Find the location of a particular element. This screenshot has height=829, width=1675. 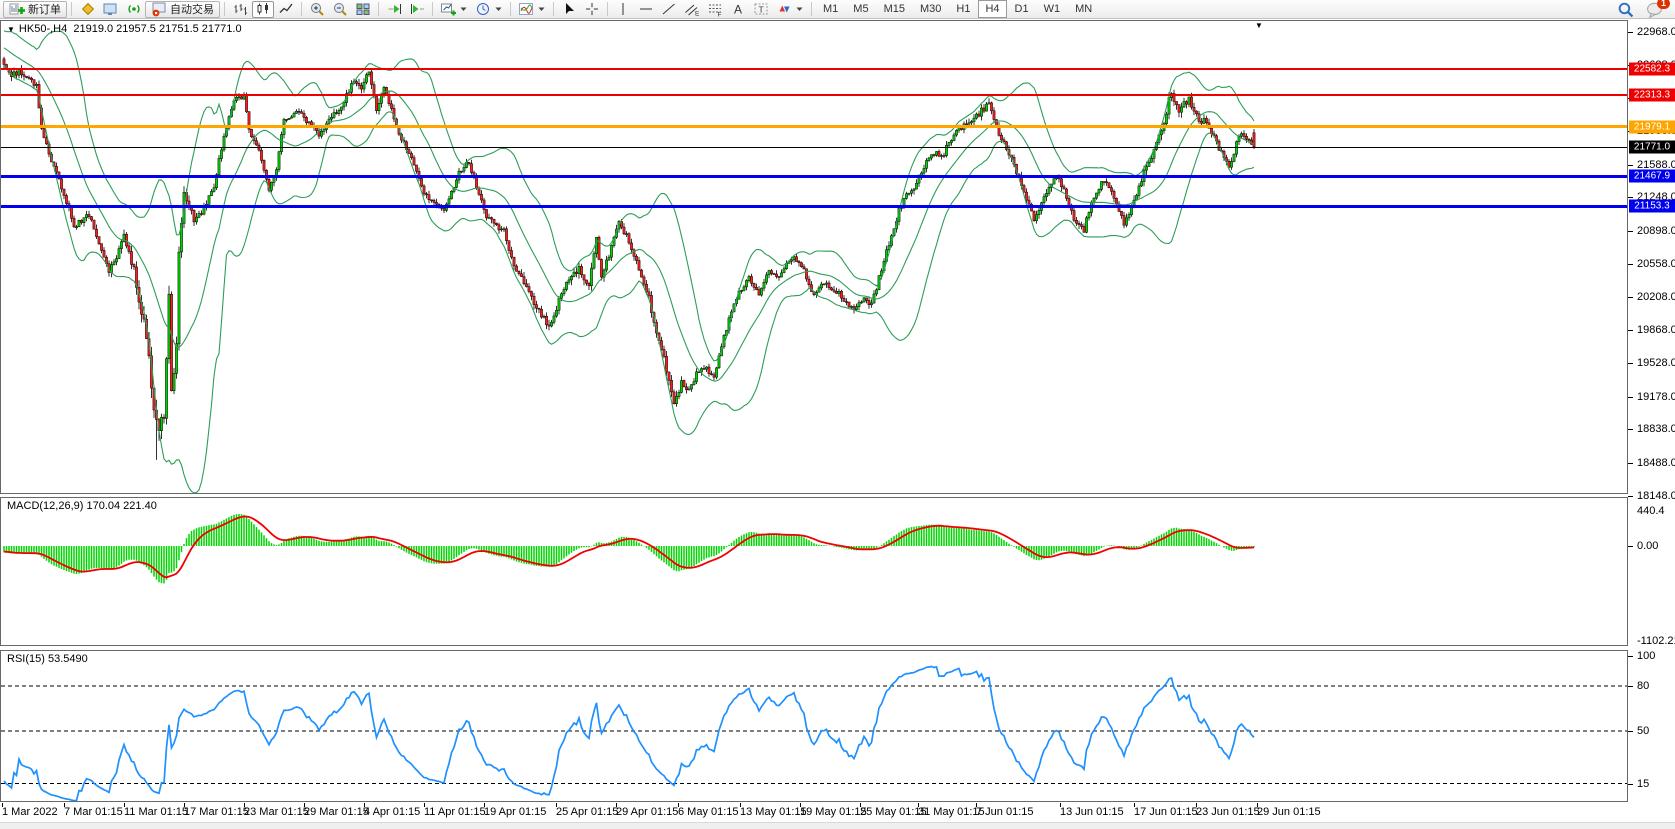

chart-line-icon is located at coordinates (286, 9).